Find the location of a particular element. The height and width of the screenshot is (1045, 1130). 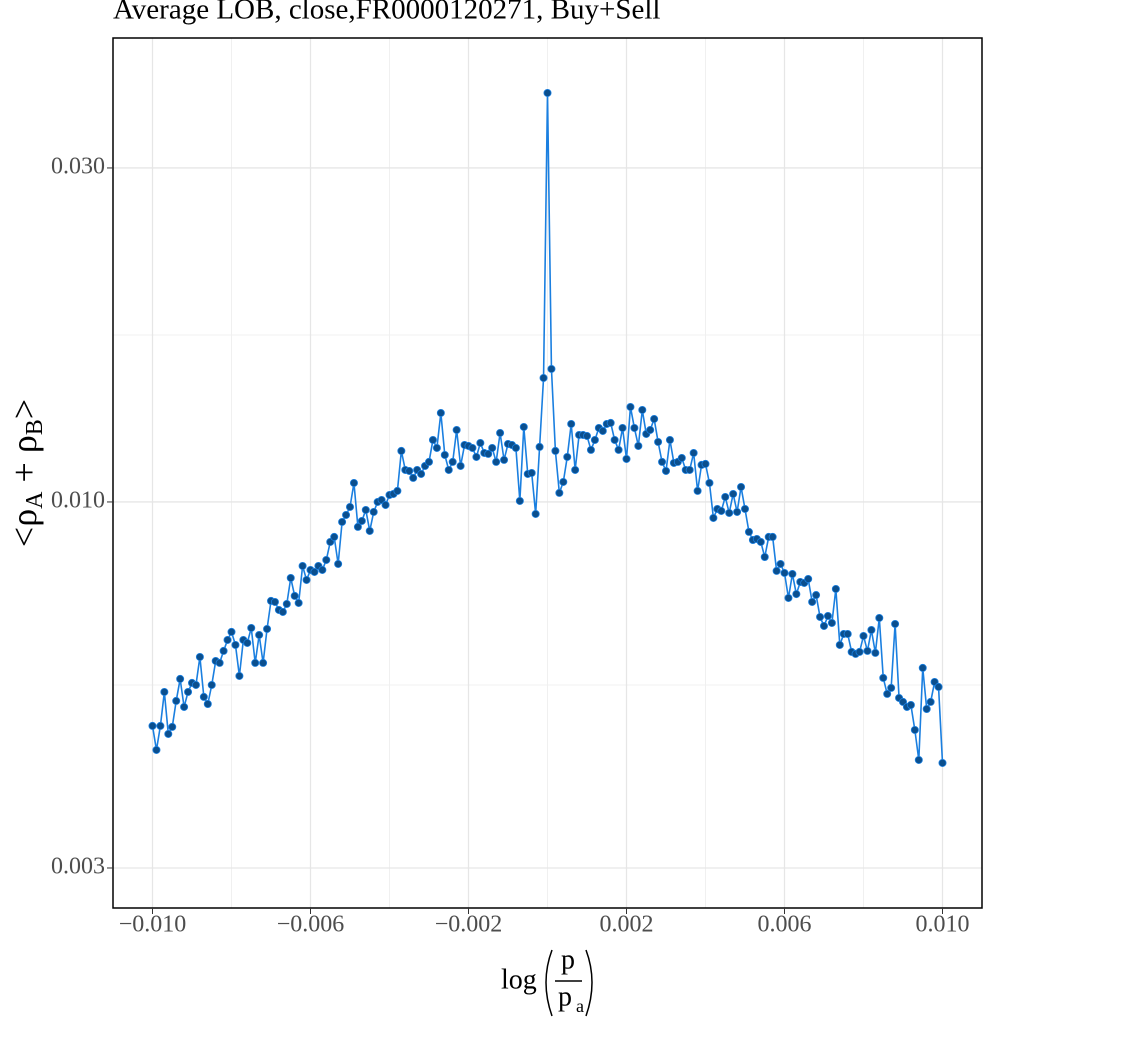

x-tick-label: −0.010 is located at coordinates (153, 925).